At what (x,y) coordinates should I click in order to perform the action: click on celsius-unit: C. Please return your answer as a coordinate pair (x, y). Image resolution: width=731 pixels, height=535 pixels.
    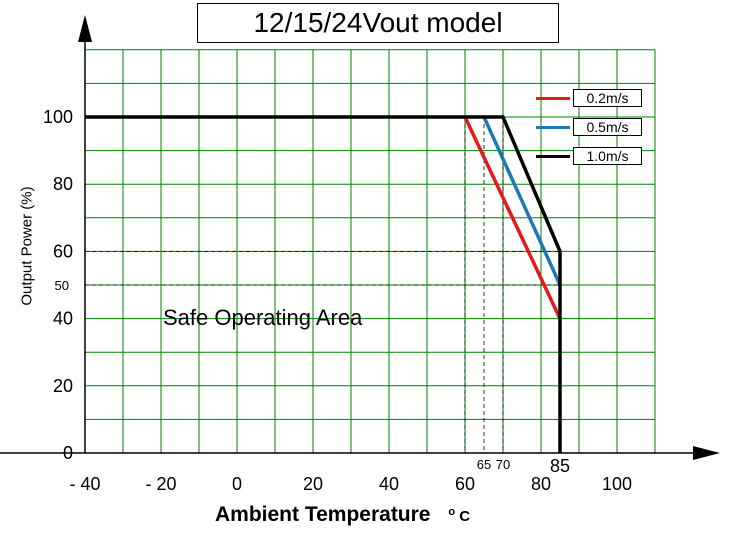
    Looking at the image, I should click on (465, 516).